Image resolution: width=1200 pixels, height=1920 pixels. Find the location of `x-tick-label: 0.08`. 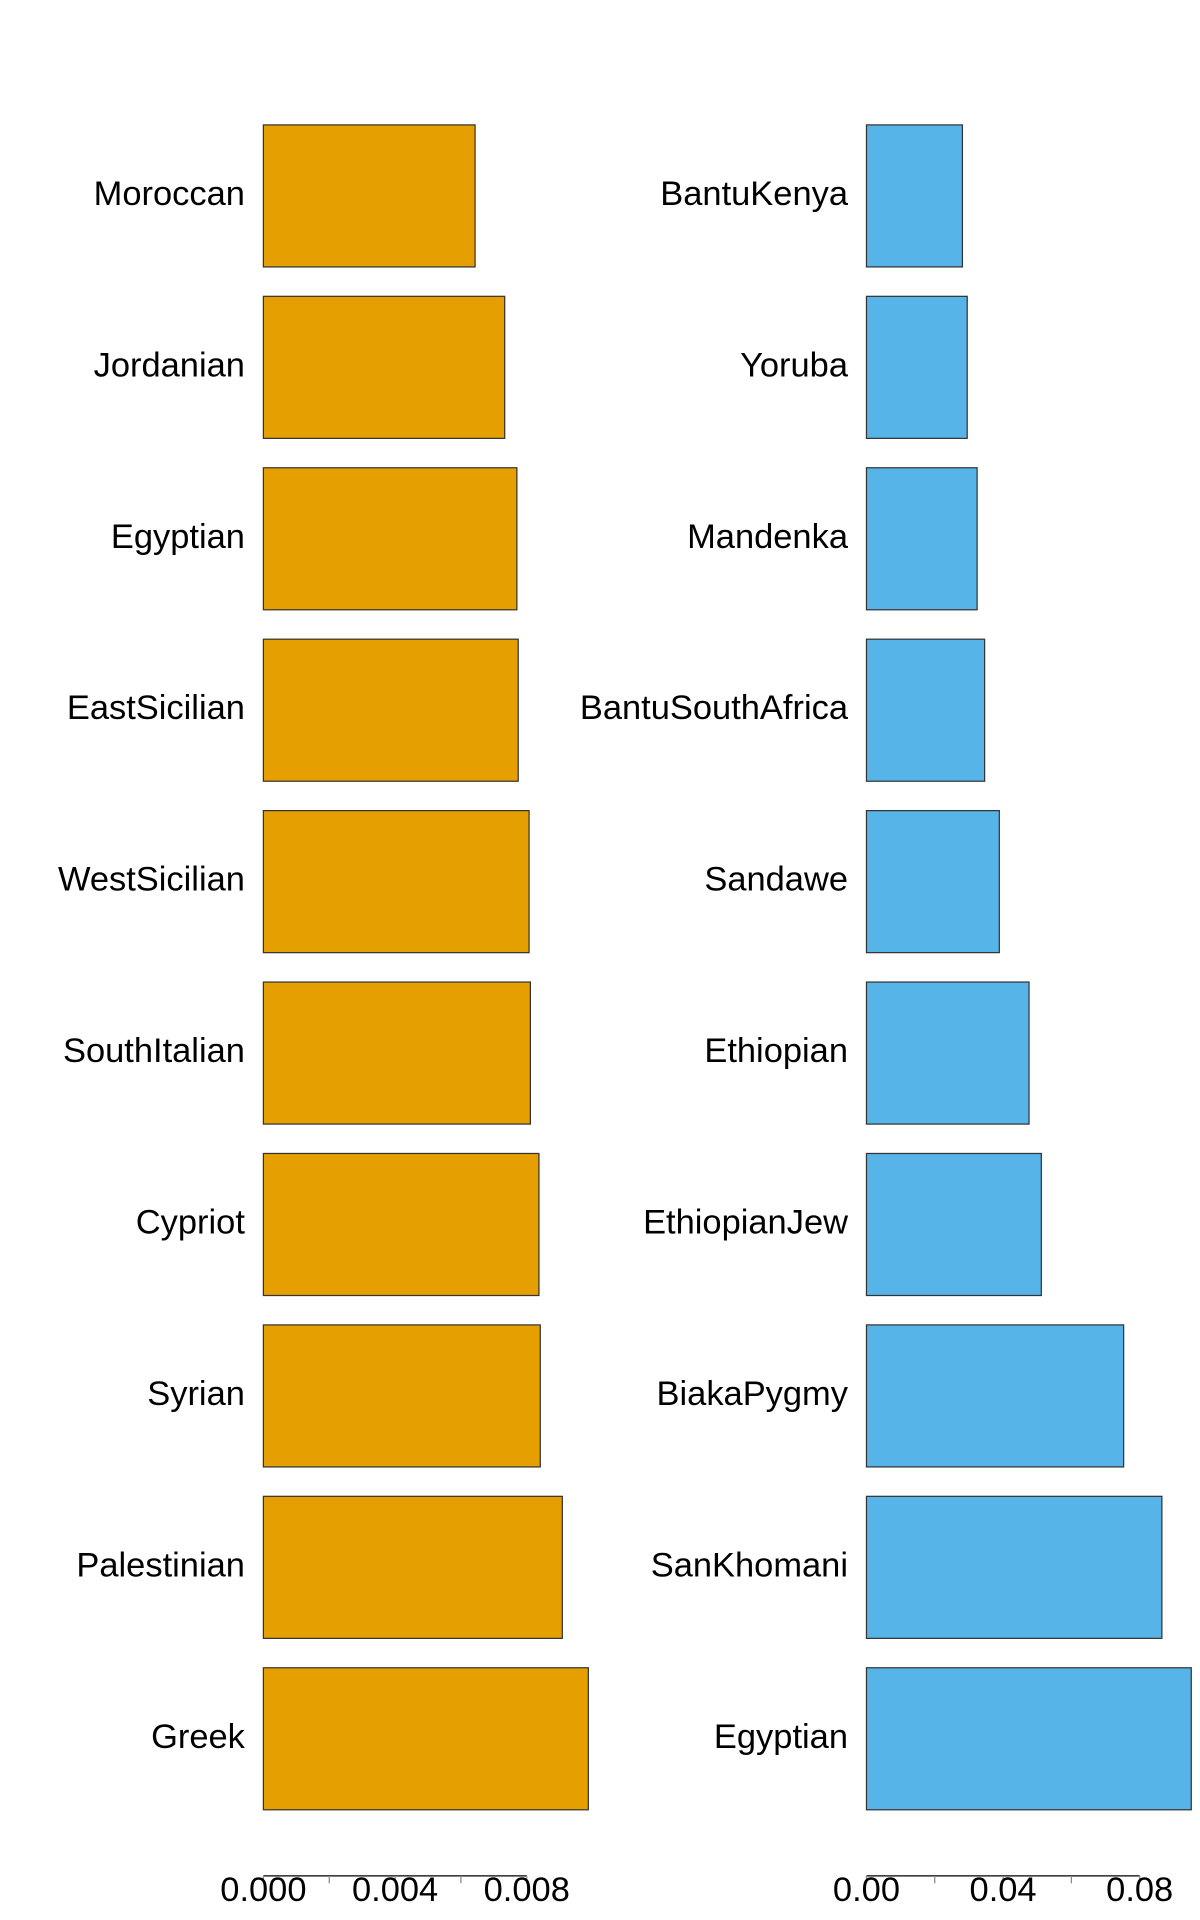

x-tick-label: 0.08 is located at coordinates (1139, 1890).